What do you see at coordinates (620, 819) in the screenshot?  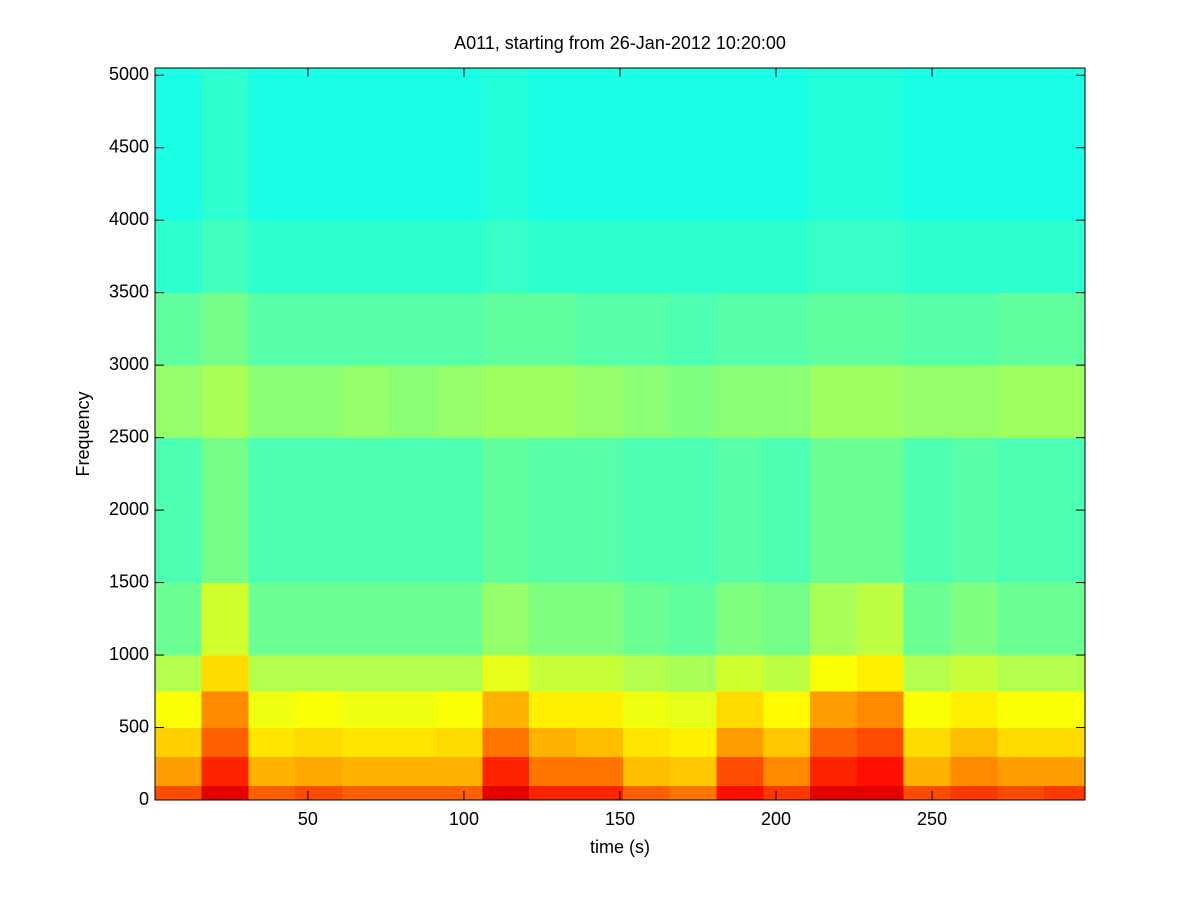 I see `x-tick-label: 150` at bounding box center [620, 819].